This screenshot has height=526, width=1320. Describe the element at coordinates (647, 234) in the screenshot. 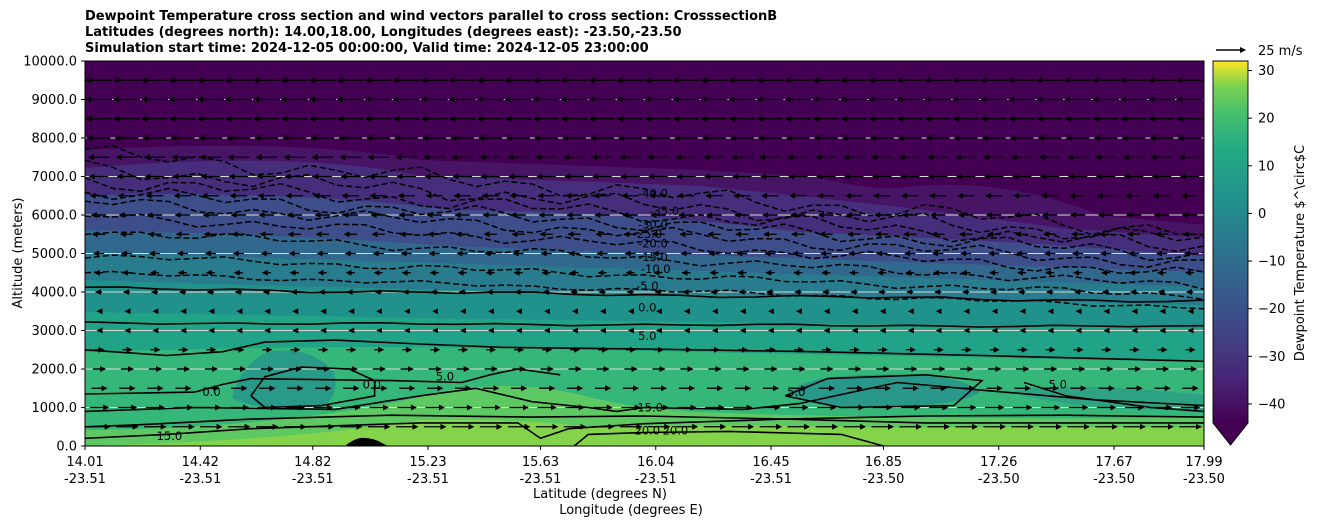

I see `contour-label: -25.0` at that location.